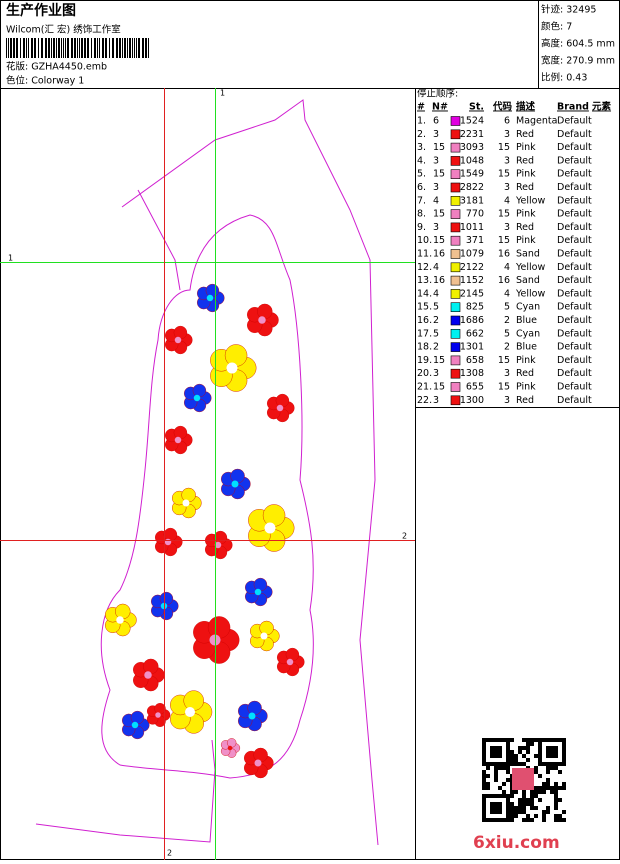 The image size is (620, 864). Describe the element at coordinates (421, 160) in the screenshot. I see `row-number: 4.` at that location.